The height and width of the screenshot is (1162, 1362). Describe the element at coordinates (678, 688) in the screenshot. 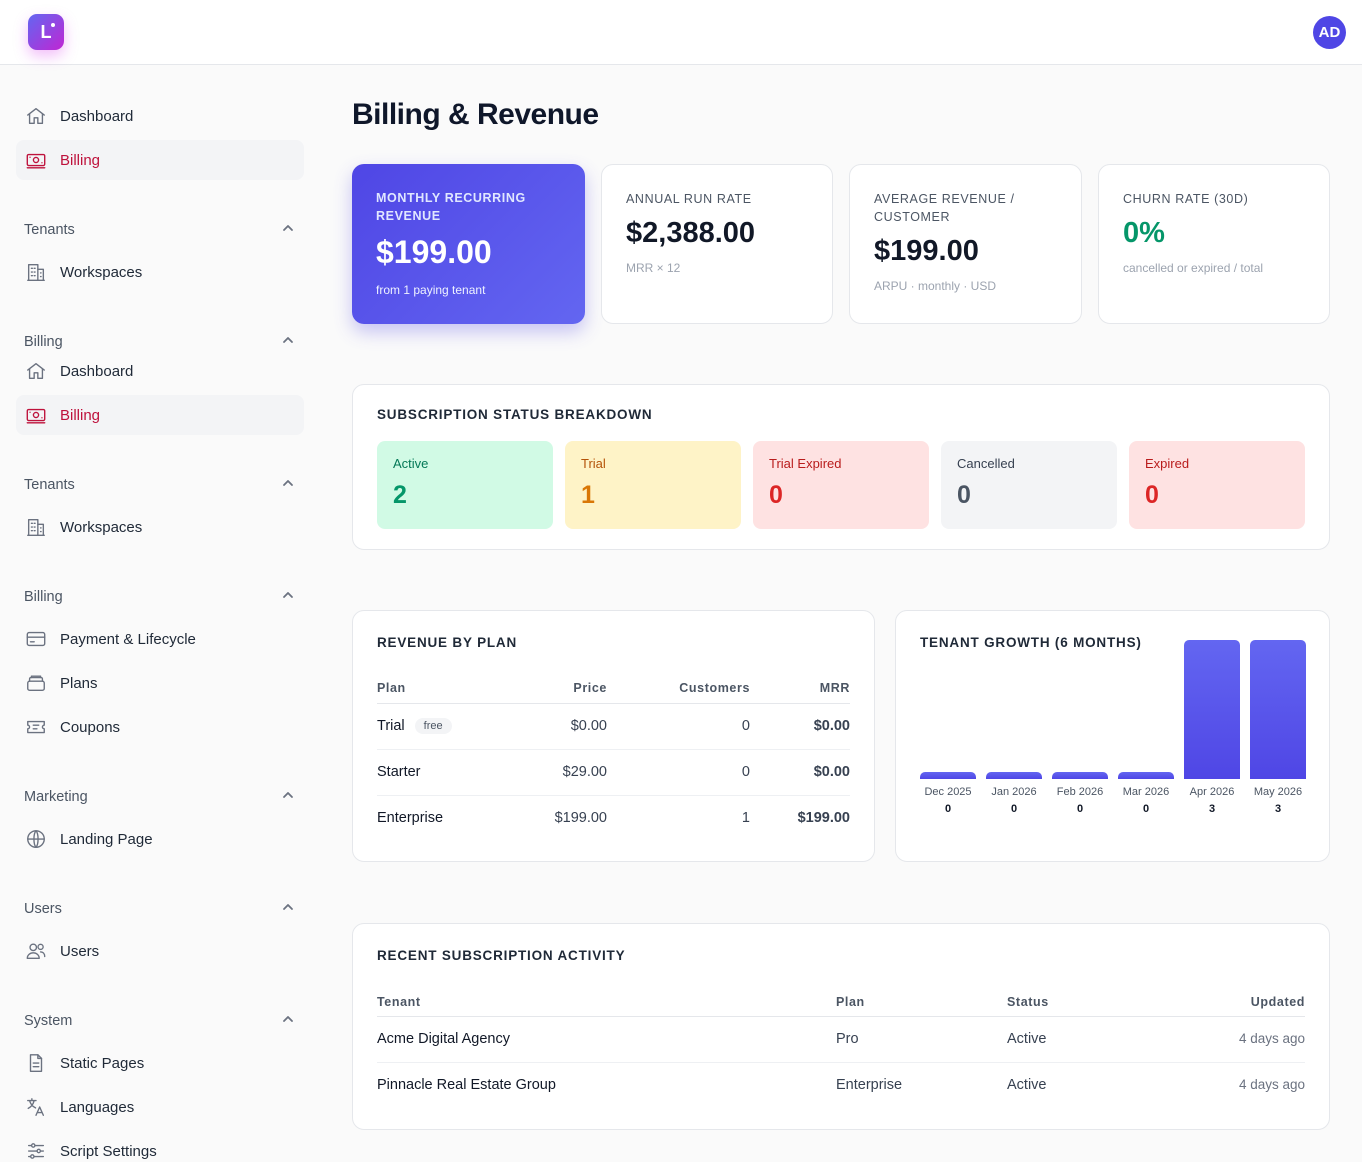

I see `column-header: Customers` at that location.